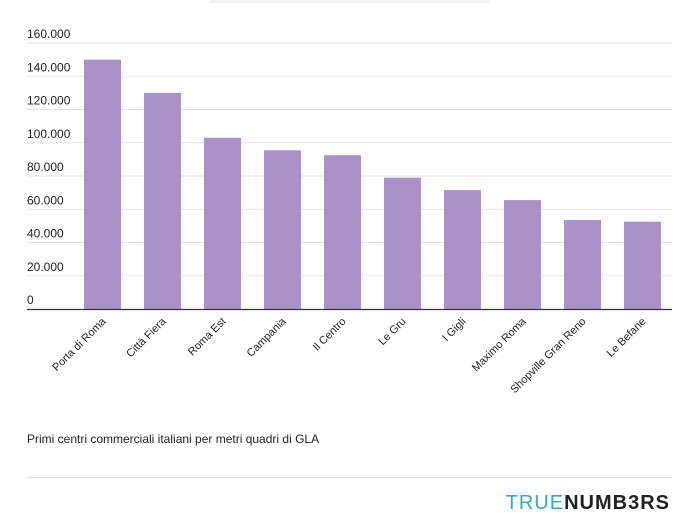 The height and width of the screenshot is (522, 700). I want to click on x-category-label: I Gigli, so click(454, 330).